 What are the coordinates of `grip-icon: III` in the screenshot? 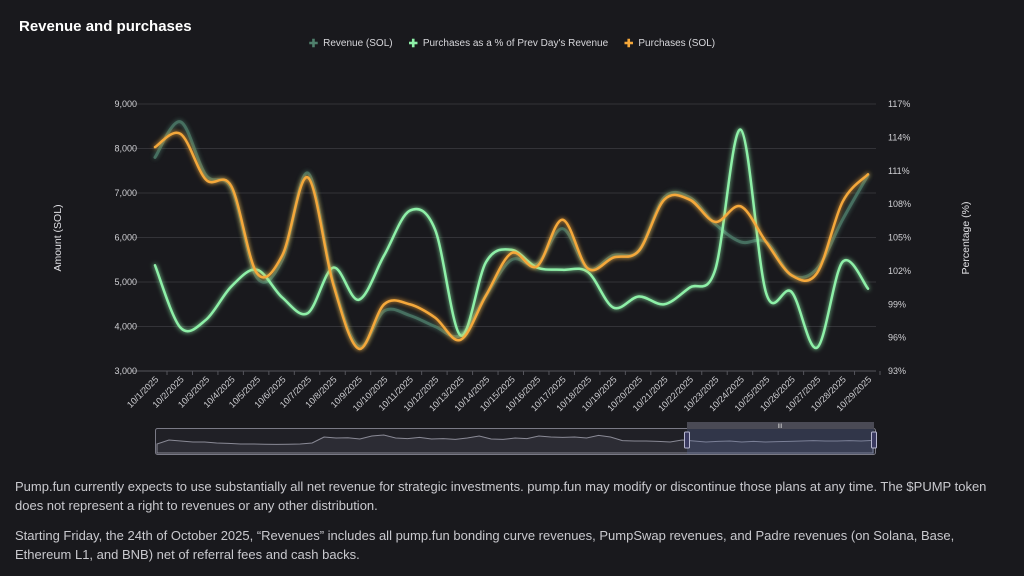 It's located at (779, 427).